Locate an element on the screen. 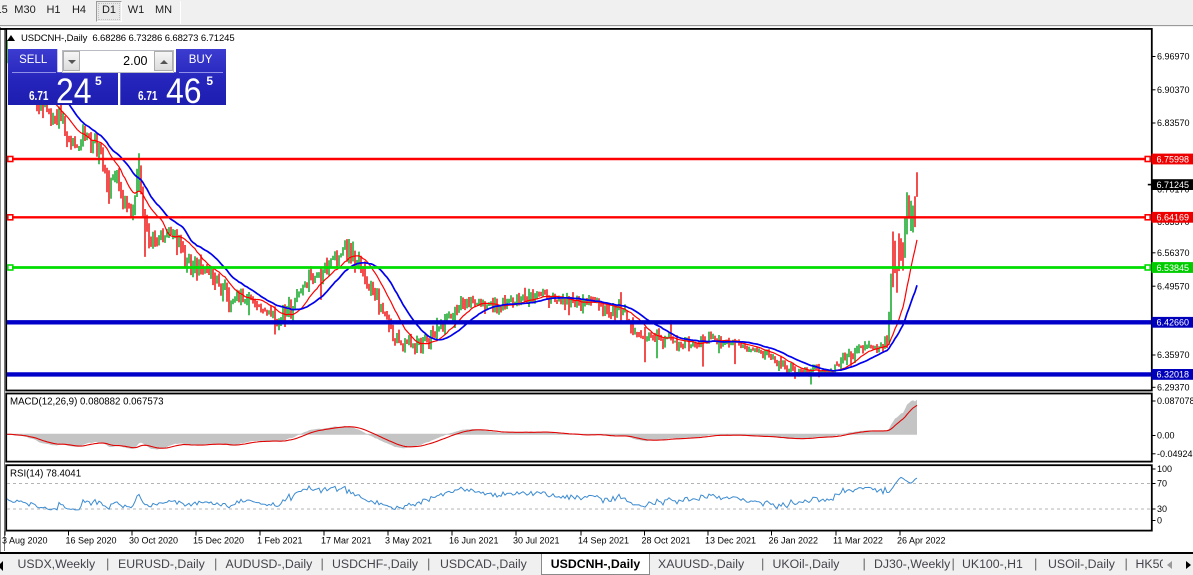 The width and height of the screenshot is (1193, 575). svg-text: 6.49570 is located at coordinates (1173, 286).